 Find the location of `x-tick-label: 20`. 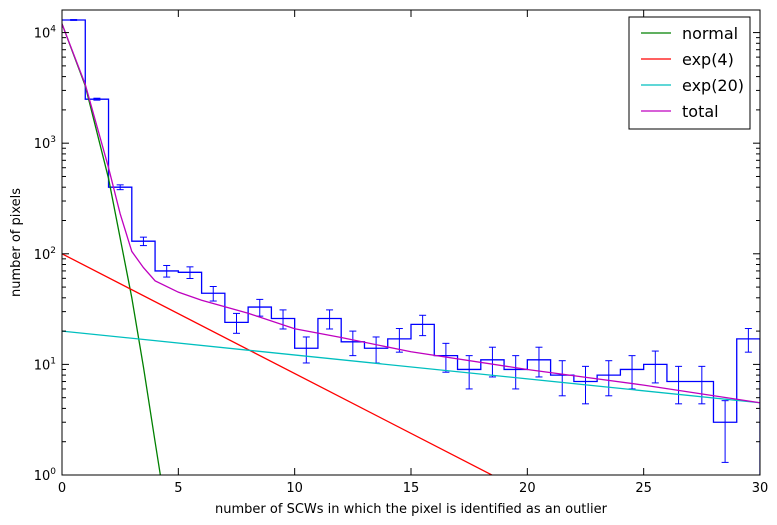

x-tick-label: 20 is located at coordinates (527, 488).